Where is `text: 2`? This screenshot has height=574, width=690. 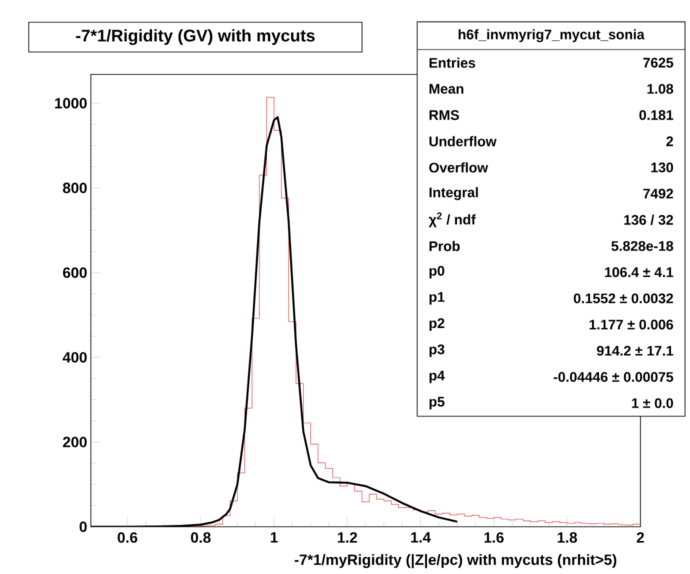 text: 2 is located at coordinates (670, 141).